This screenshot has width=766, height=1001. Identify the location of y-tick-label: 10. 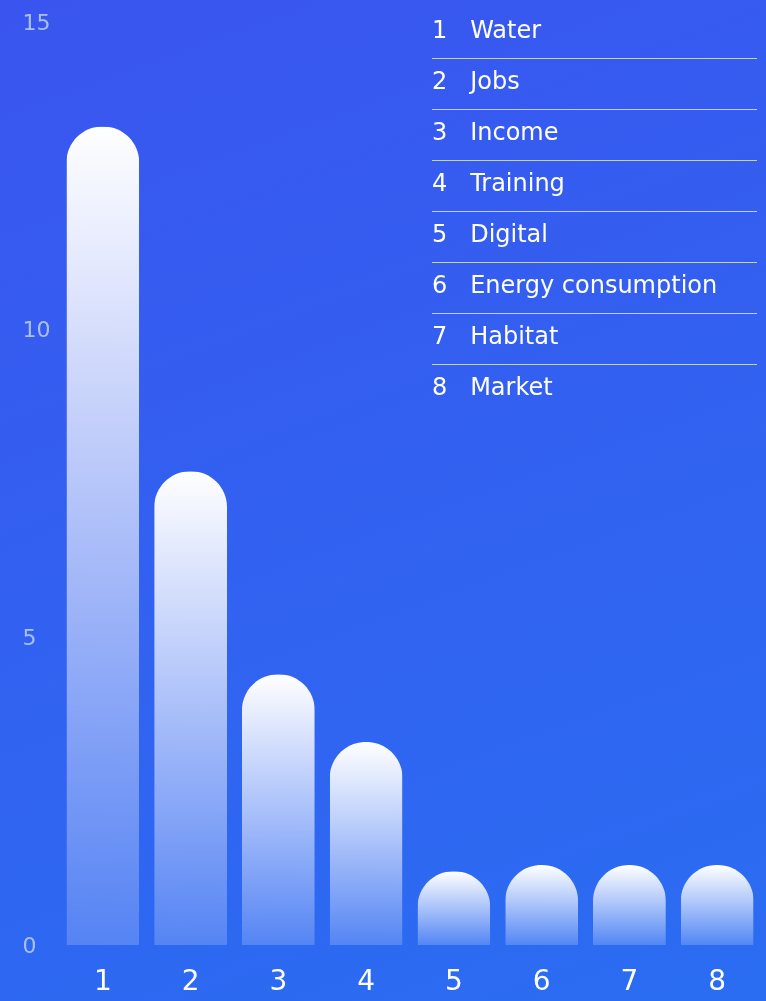
(36, 330).